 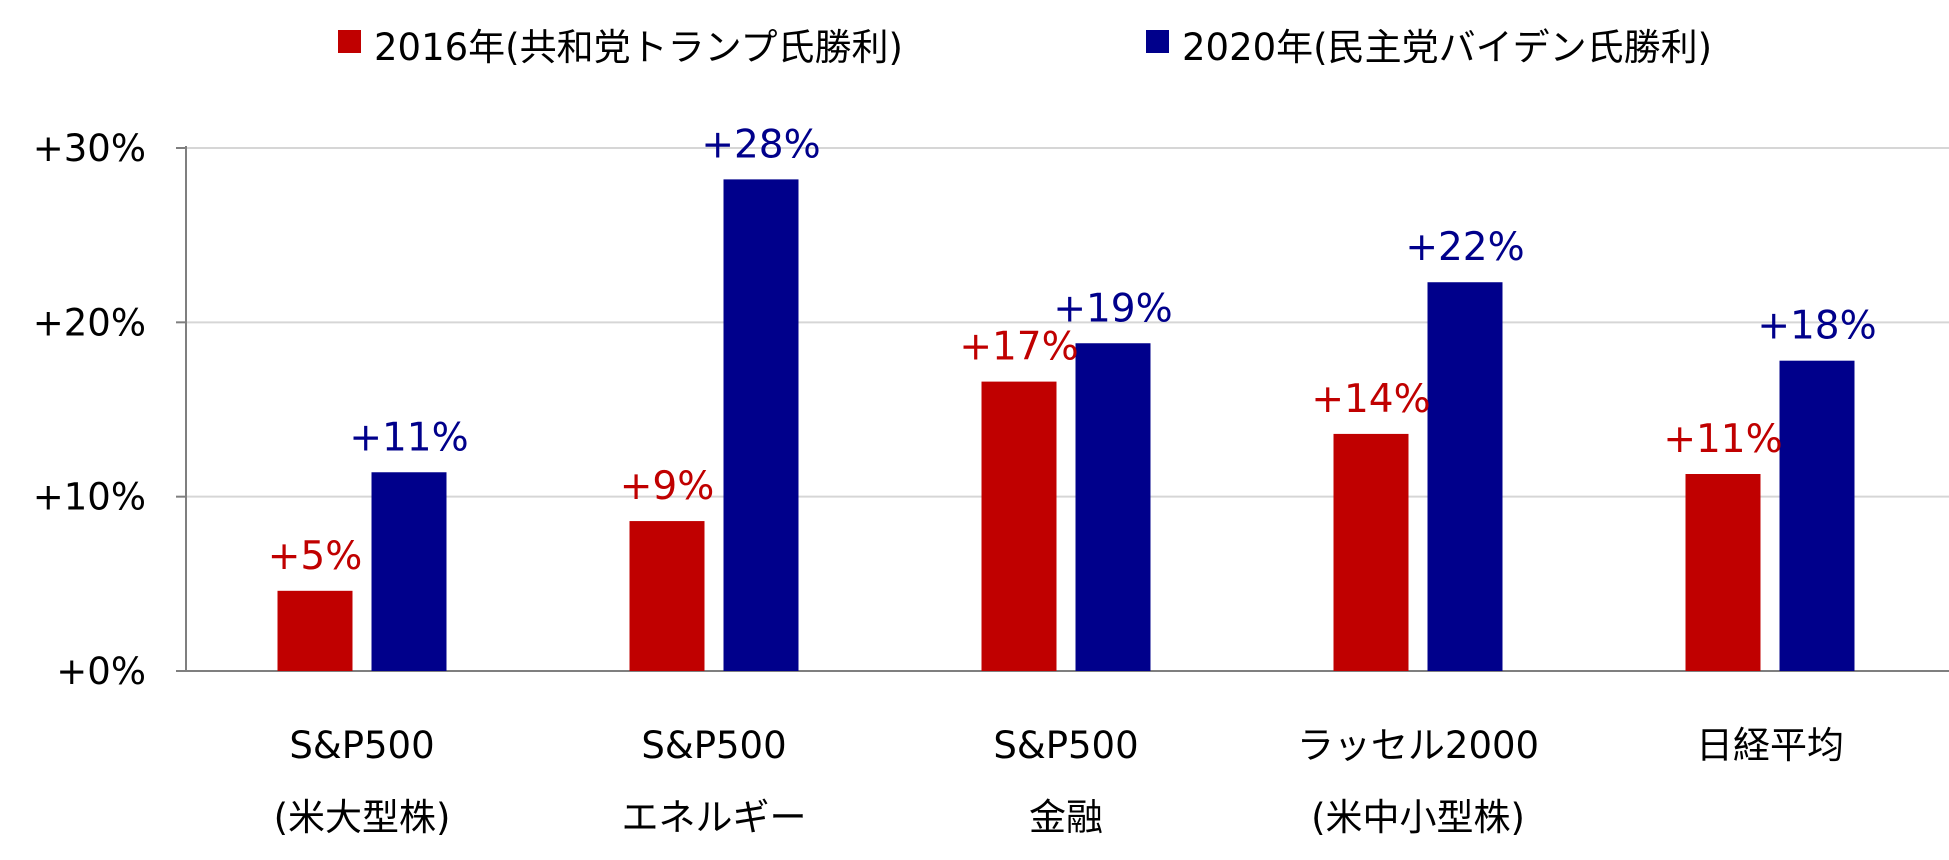 What do you see at coordinates (1112, 308) in the screenshot?
I see `data-label: +19%` at bounding box center [1112, 308].